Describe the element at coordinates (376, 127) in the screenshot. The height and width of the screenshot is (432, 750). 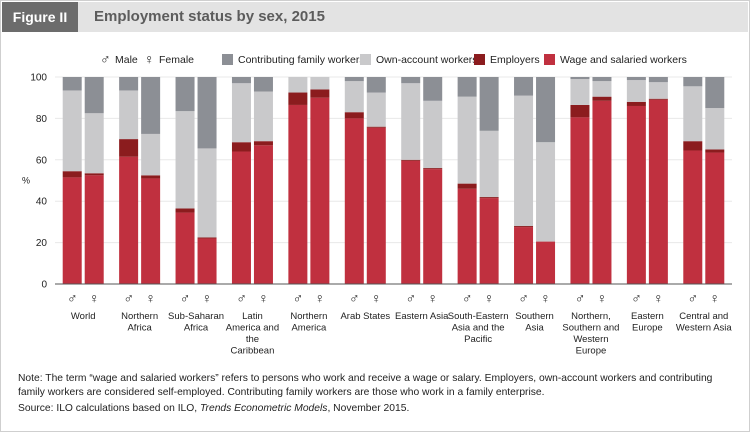
I see `bar-arab-states-female-employers` at that location.